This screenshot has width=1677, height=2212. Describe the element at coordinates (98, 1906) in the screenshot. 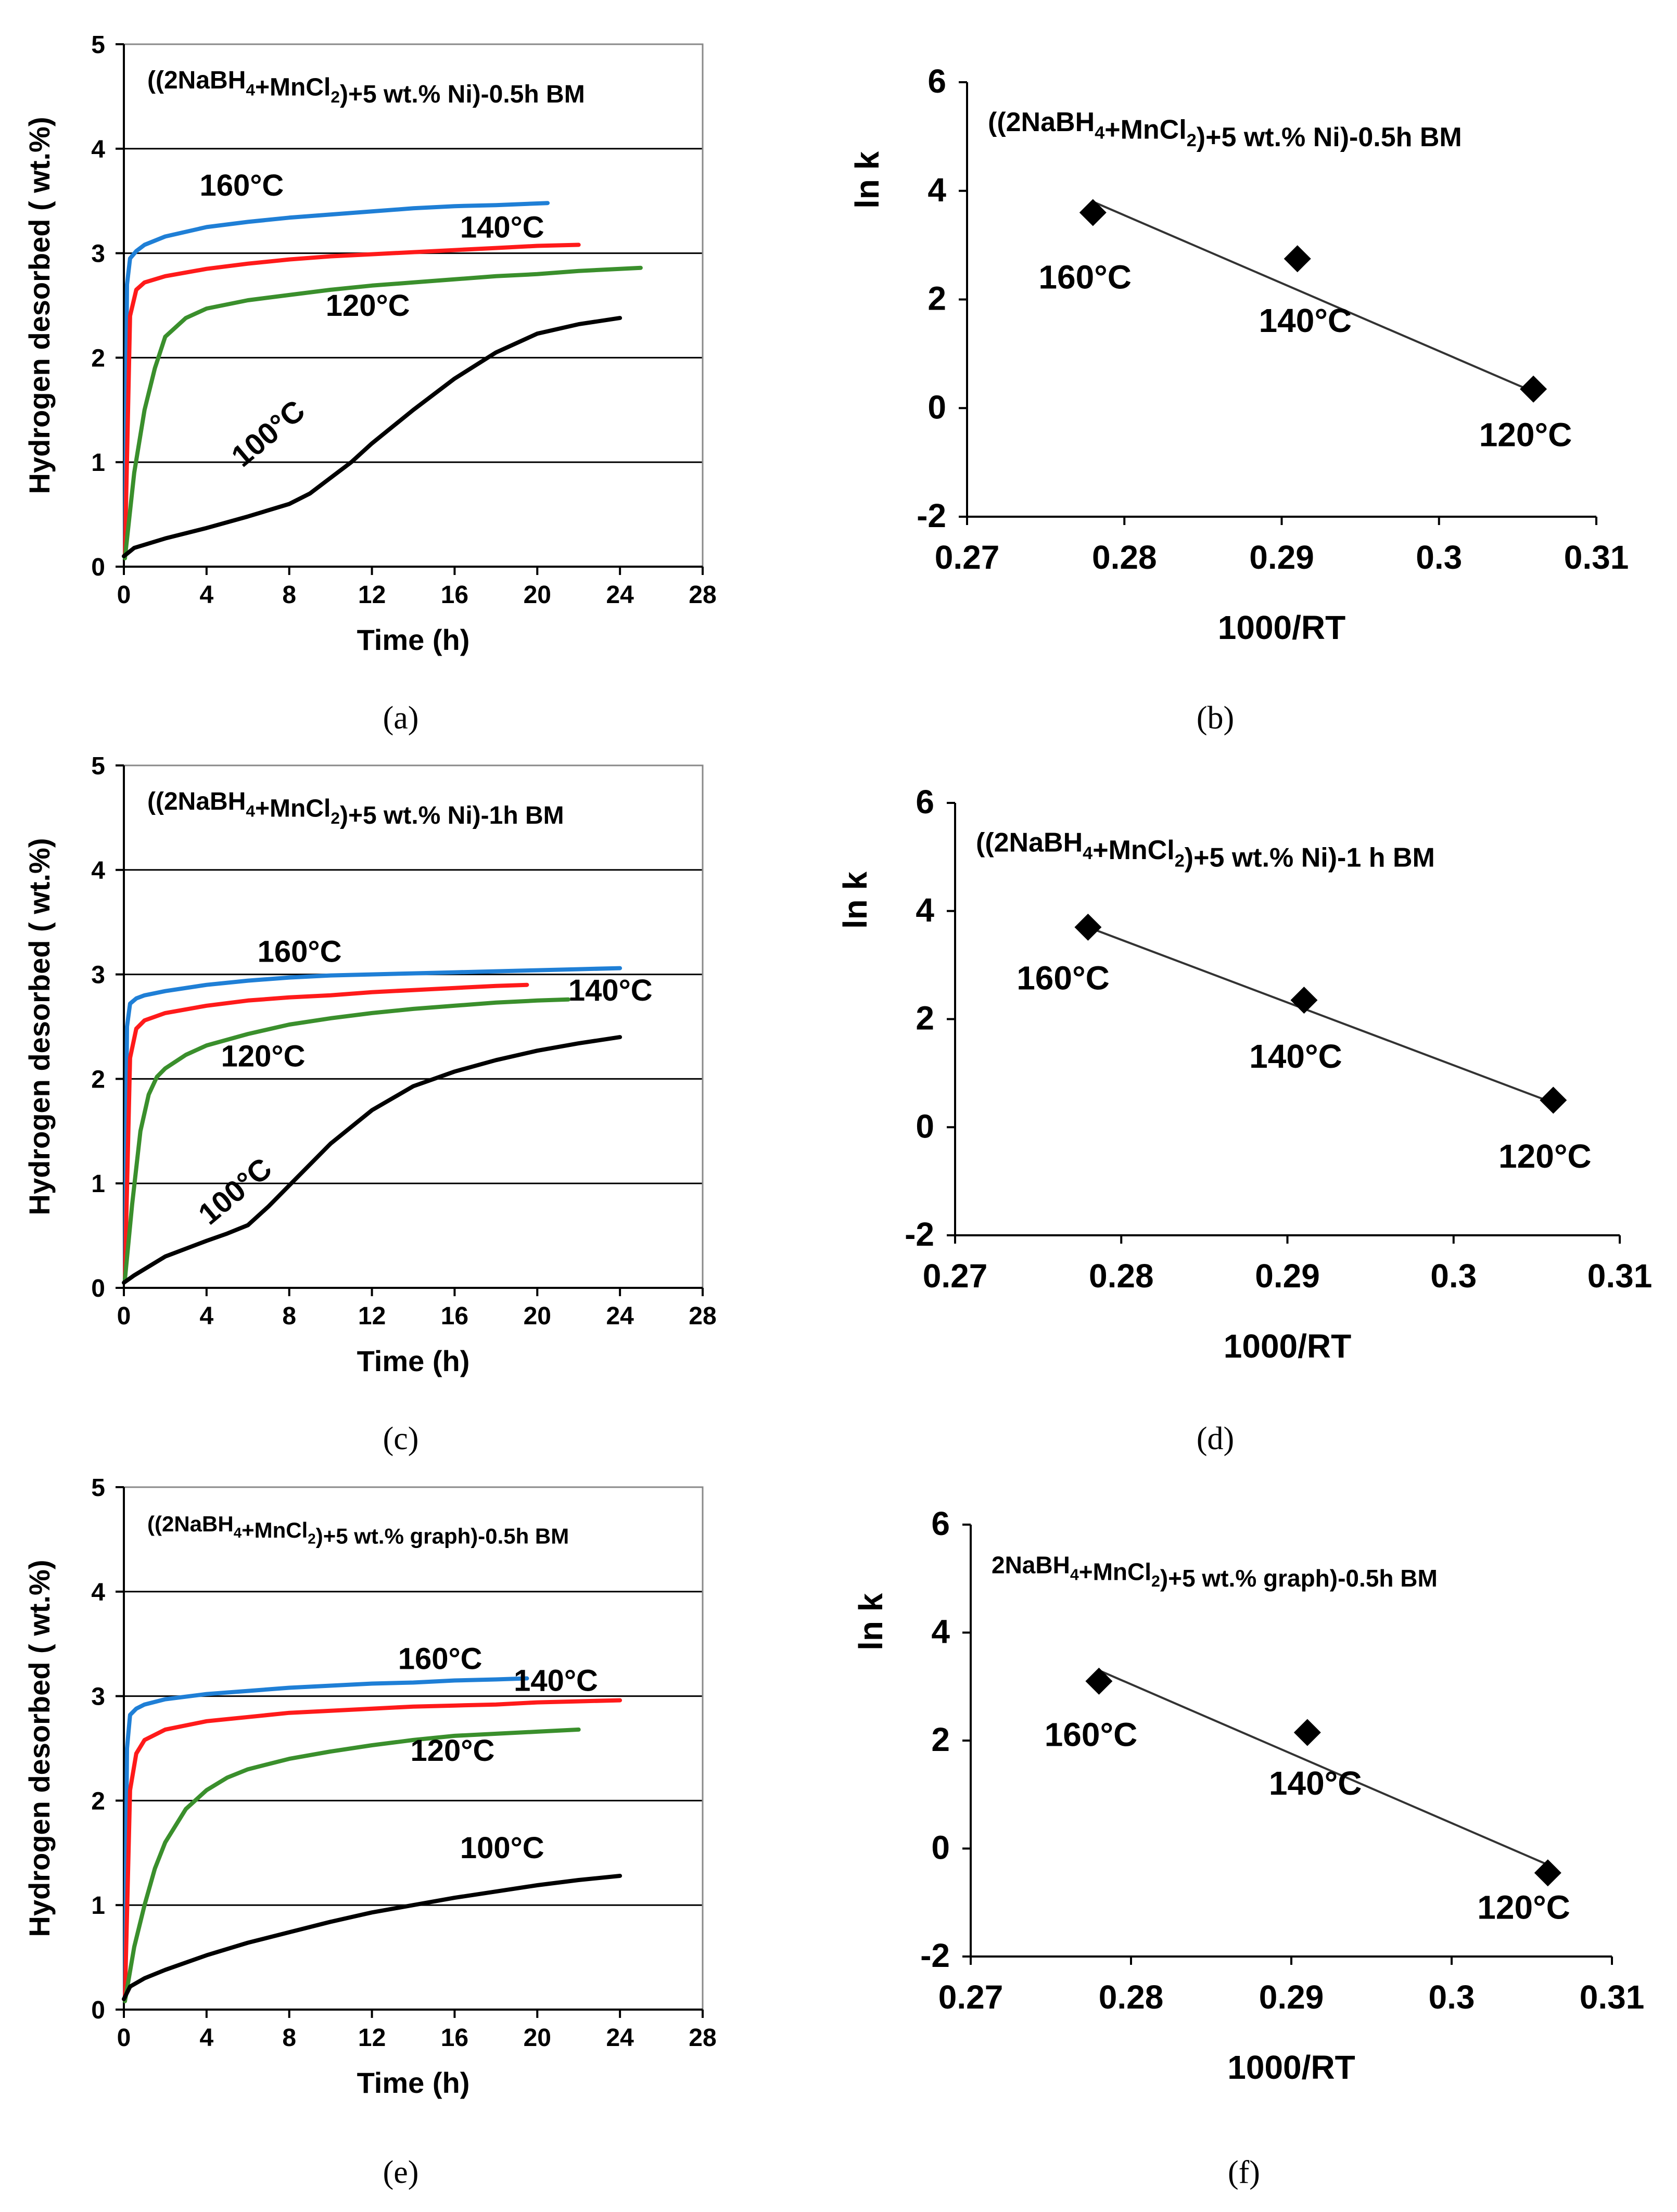

I see `y-tick-label: 1` at that location.